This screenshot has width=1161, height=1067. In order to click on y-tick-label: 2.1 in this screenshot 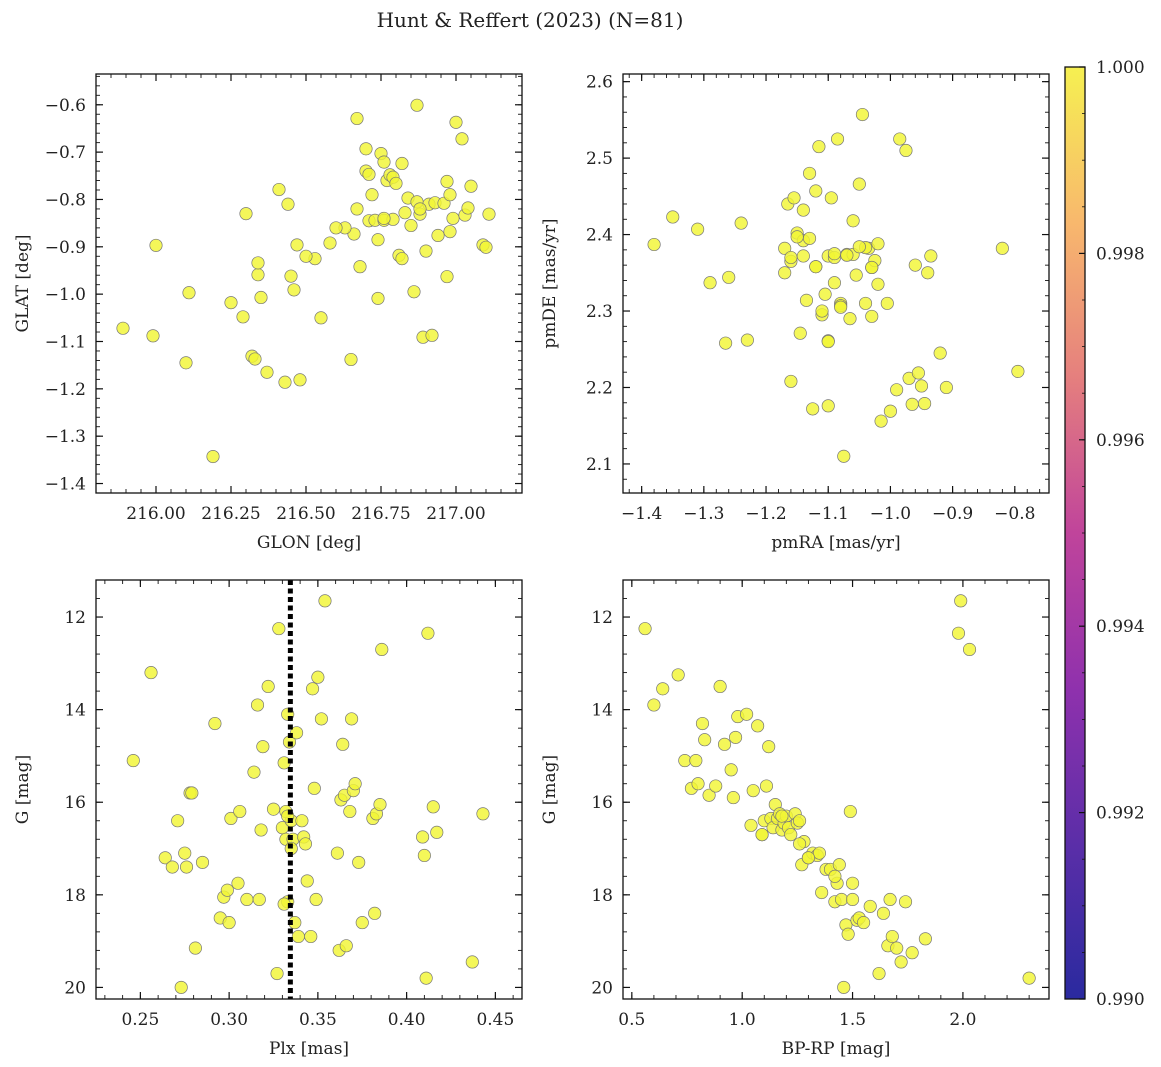, I will do `click(599, 465)`.